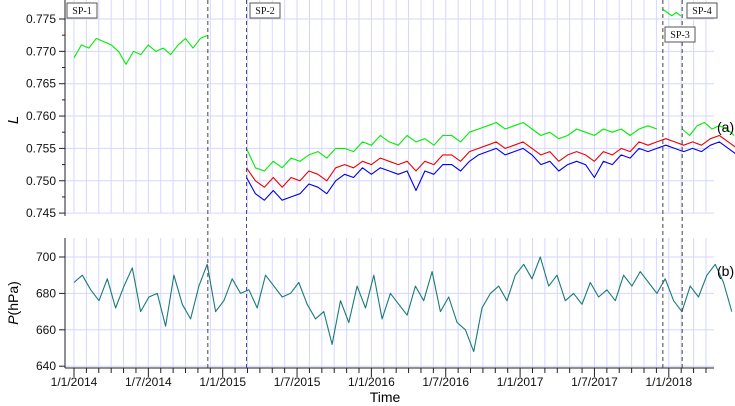 The width and height of the screenshot is (735, 406). Describe the element at coordinates (297, 382) in the screenshot. I see `x-tick-label: 1/7/2015` at that location.